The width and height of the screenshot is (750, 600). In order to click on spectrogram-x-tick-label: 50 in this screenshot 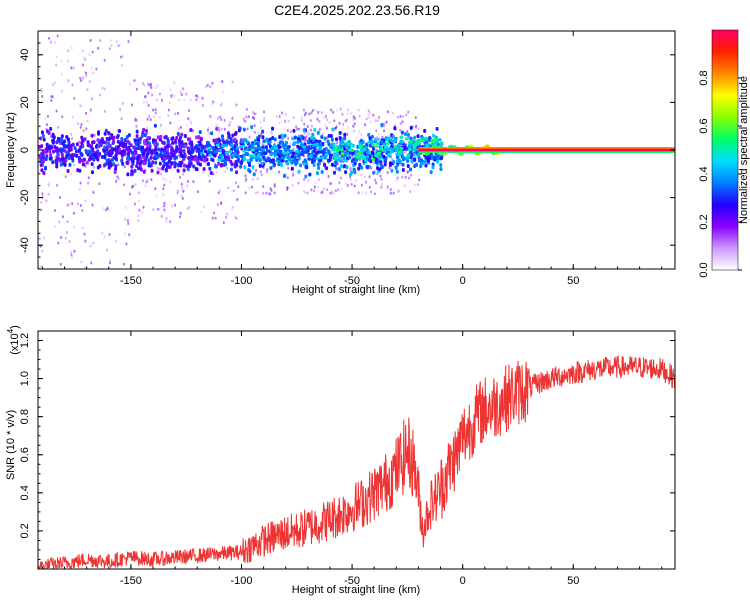, I will do `click(573, 281)`.